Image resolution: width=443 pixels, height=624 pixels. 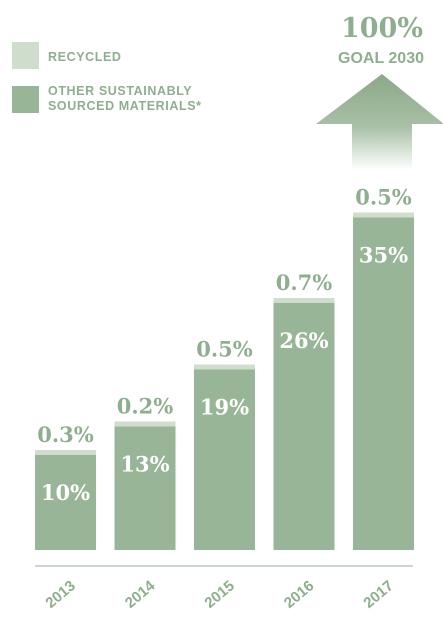 I want to click on bar-recycled-2016, so click(x=304, y=300).